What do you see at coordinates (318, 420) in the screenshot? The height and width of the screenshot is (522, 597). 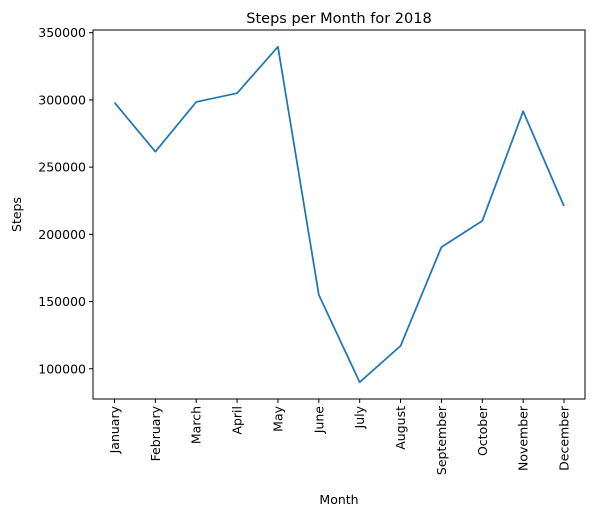 I see `x-tick-label: June` at bounding box center [318, 420].